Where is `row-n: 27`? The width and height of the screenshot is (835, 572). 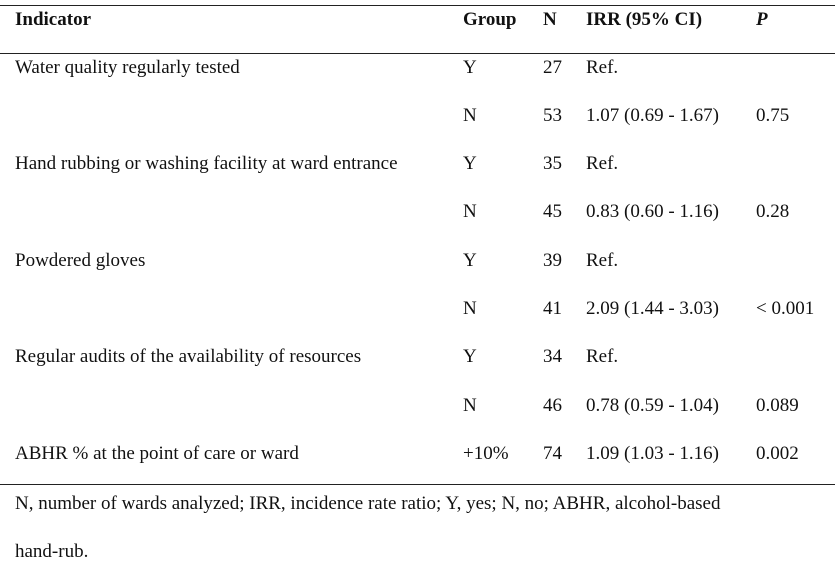
row-n: 27 is located at coordinates (552, 68).